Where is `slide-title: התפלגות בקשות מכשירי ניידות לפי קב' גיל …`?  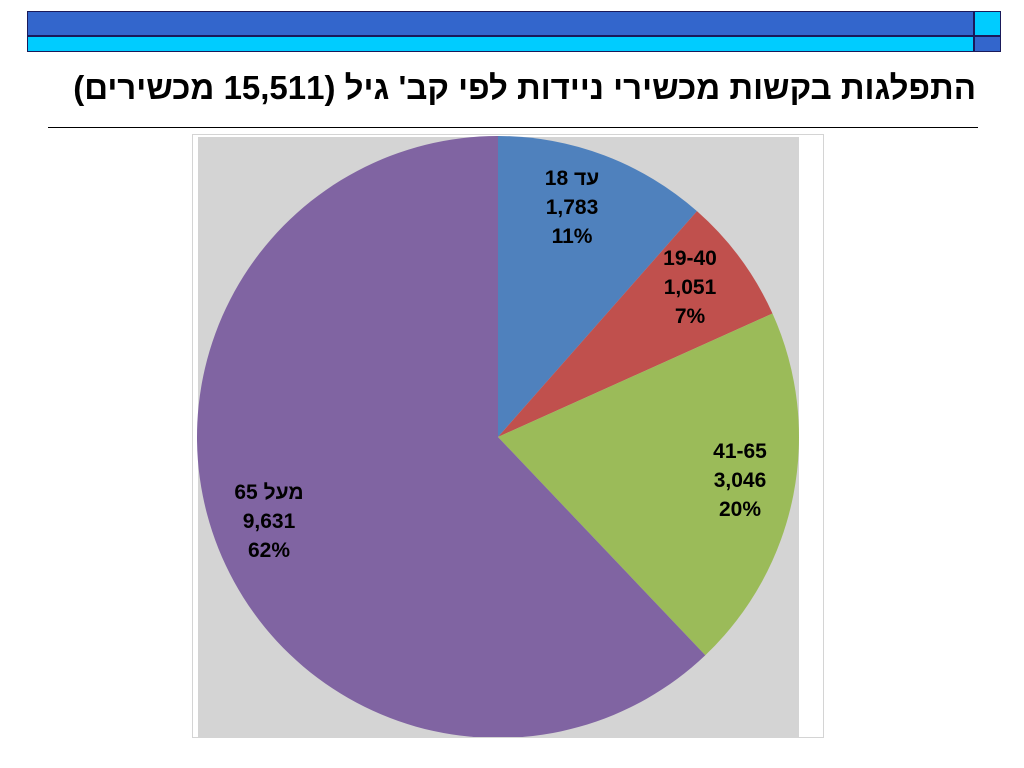 slide-title: התפלגות בקשות מכשירי ניידות לפי קב' גיל … is located at coordinates (524, 87).